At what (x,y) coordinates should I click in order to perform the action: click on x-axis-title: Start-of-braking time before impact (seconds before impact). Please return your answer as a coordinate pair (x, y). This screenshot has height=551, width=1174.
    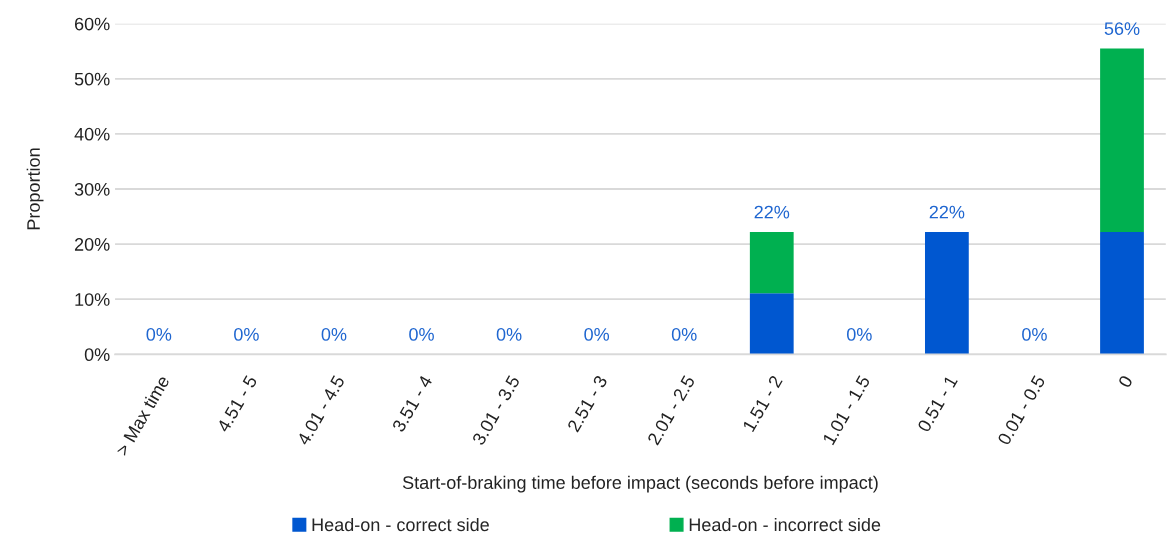
    Looking at the image, I should click on (640, 484).